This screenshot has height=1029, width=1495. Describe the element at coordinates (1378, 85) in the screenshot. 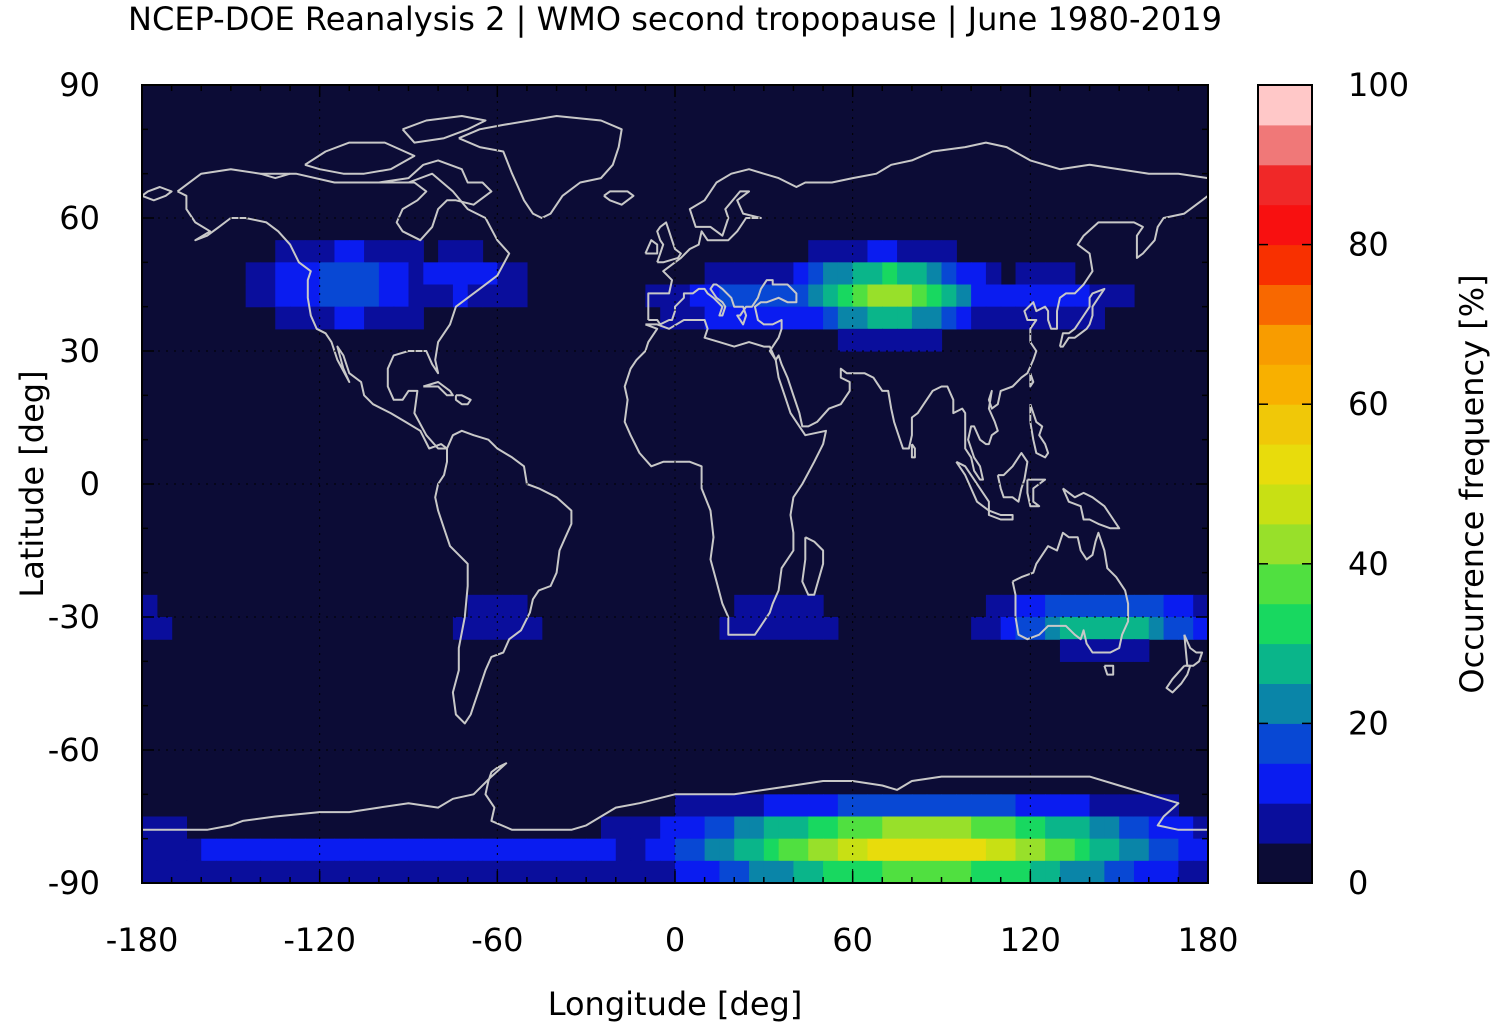

I see `colorbar-tick-label: 100` at that location.